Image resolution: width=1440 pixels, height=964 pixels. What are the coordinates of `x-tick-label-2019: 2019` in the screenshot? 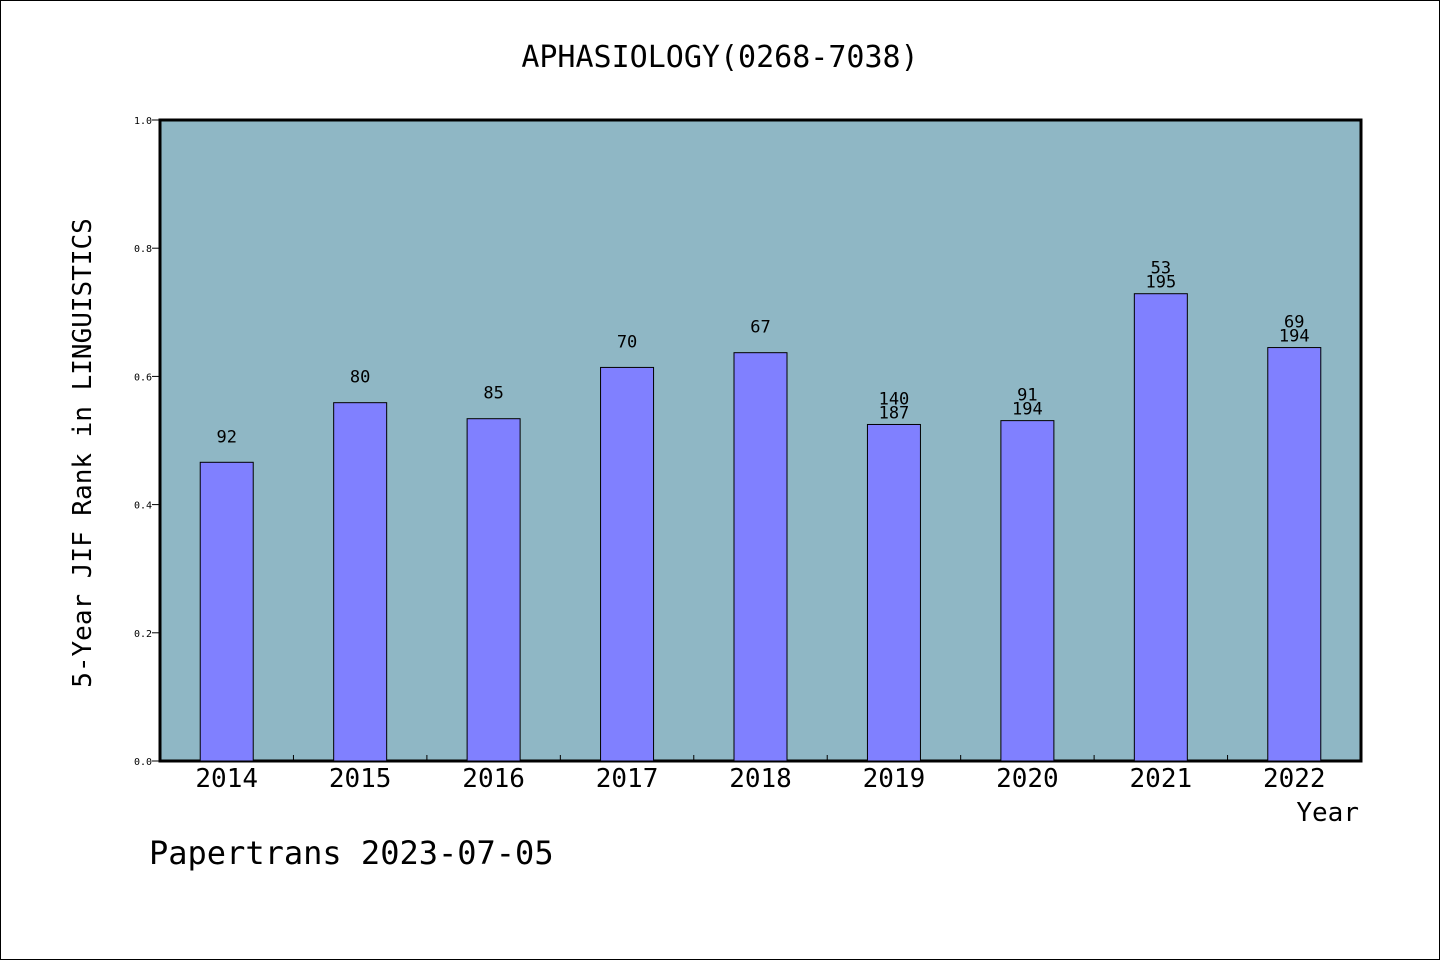 It's located at (894, 779).